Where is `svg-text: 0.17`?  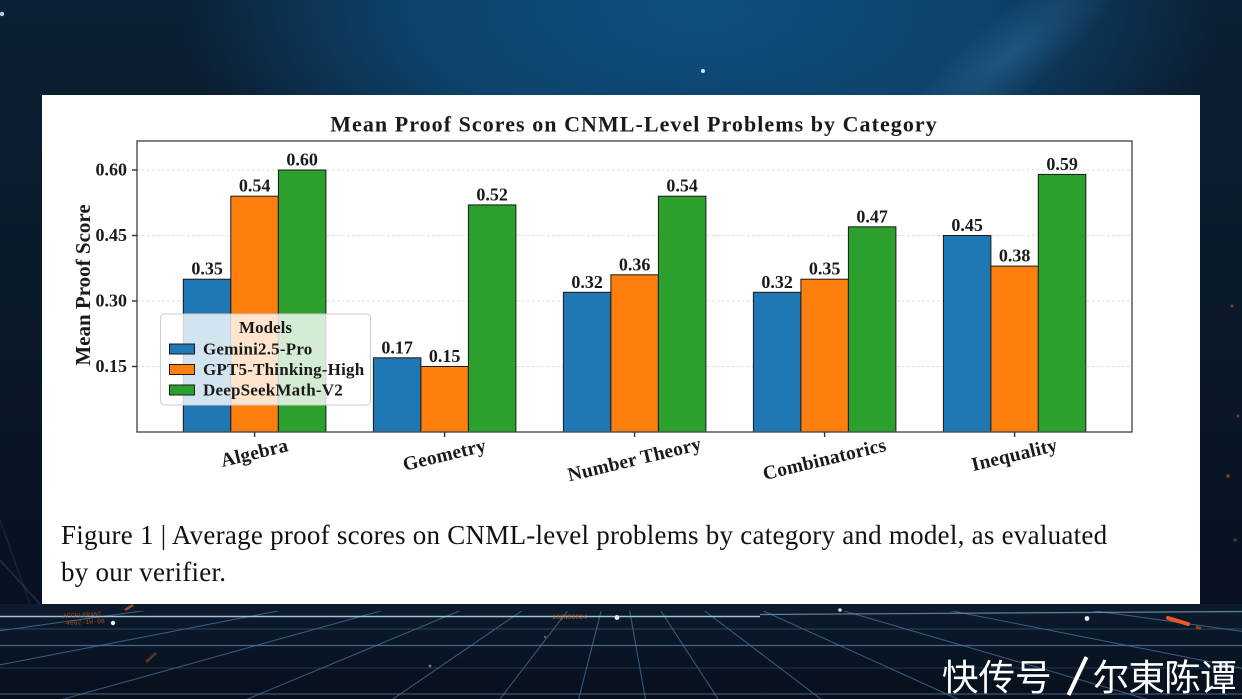
svg-text: 0.17 is located at coordinates (397, 347).